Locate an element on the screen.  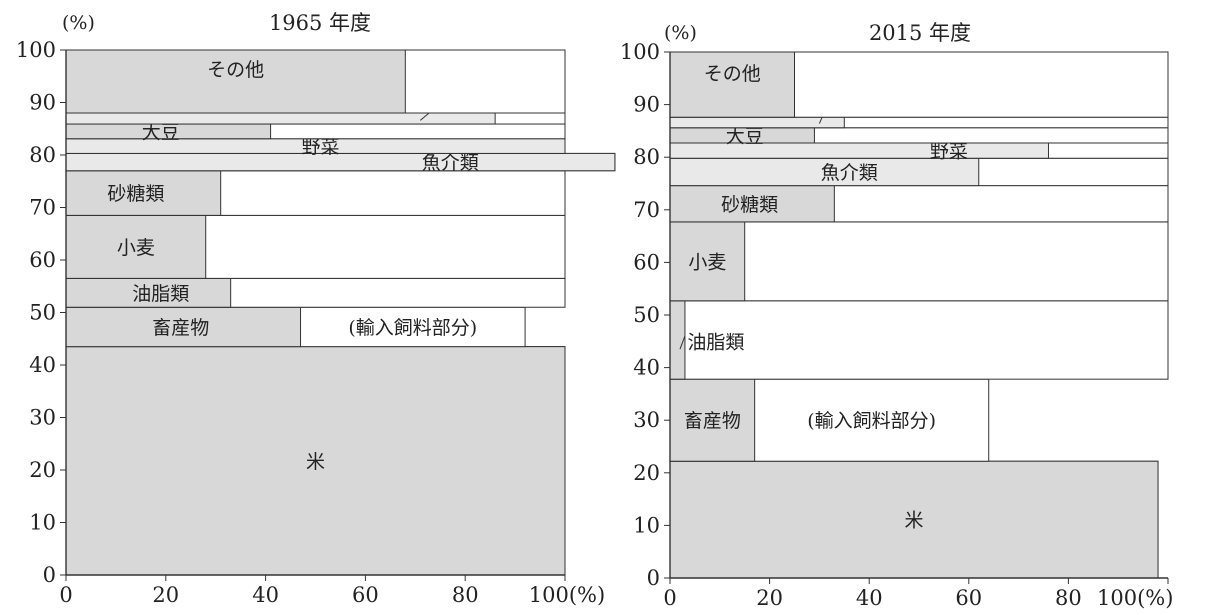
chart-title: 1965 年度 is located at coordinates (320, 23).